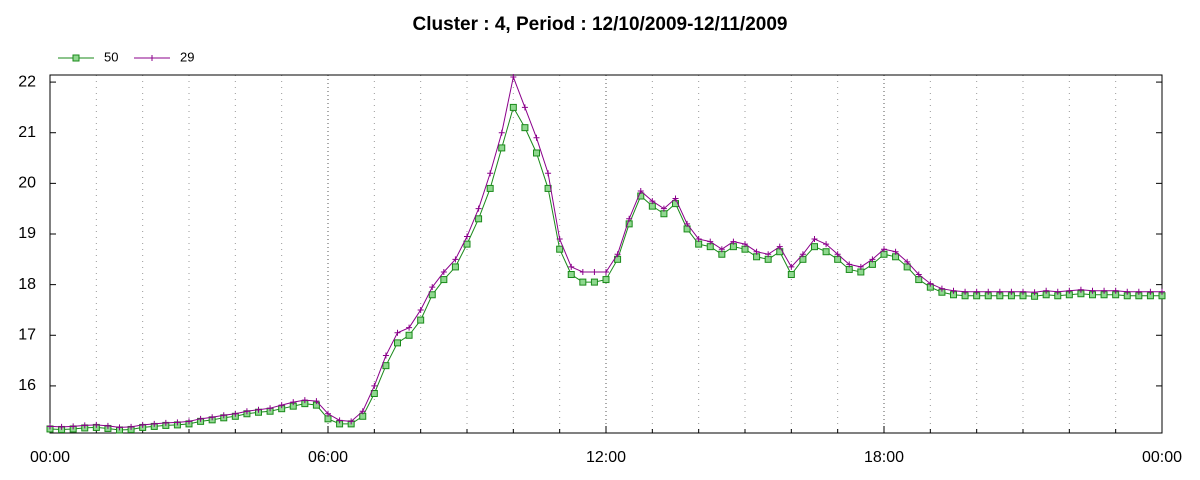 The width and height of the screenshot is (1200, 480). Describe the element at coordinates (27, 183) in the screenshot. I see `y-tick-label: 20` at that location.